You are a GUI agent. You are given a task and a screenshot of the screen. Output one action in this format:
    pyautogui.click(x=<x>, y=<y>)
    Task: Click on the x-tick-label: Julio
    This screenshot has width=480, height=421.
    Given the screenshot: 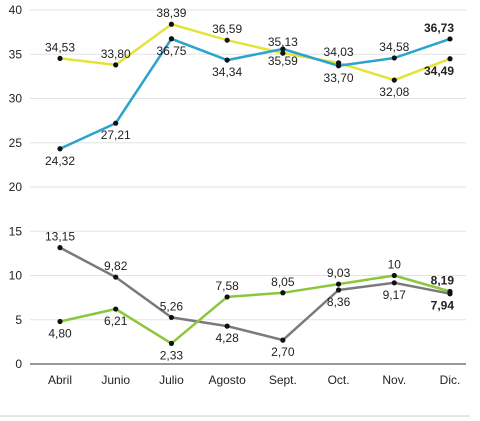 What is the action you would take?
    pyautogui.click(x=171, y=380)
    